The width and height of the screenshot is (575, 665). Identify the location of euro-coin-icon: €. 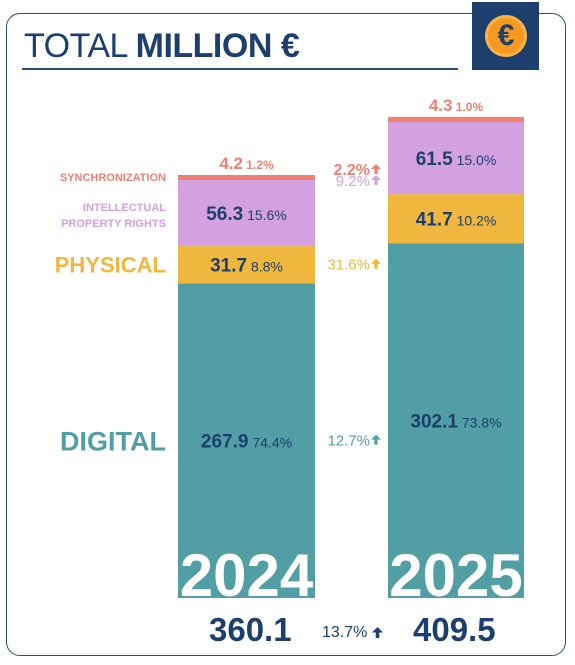
(506, 36).